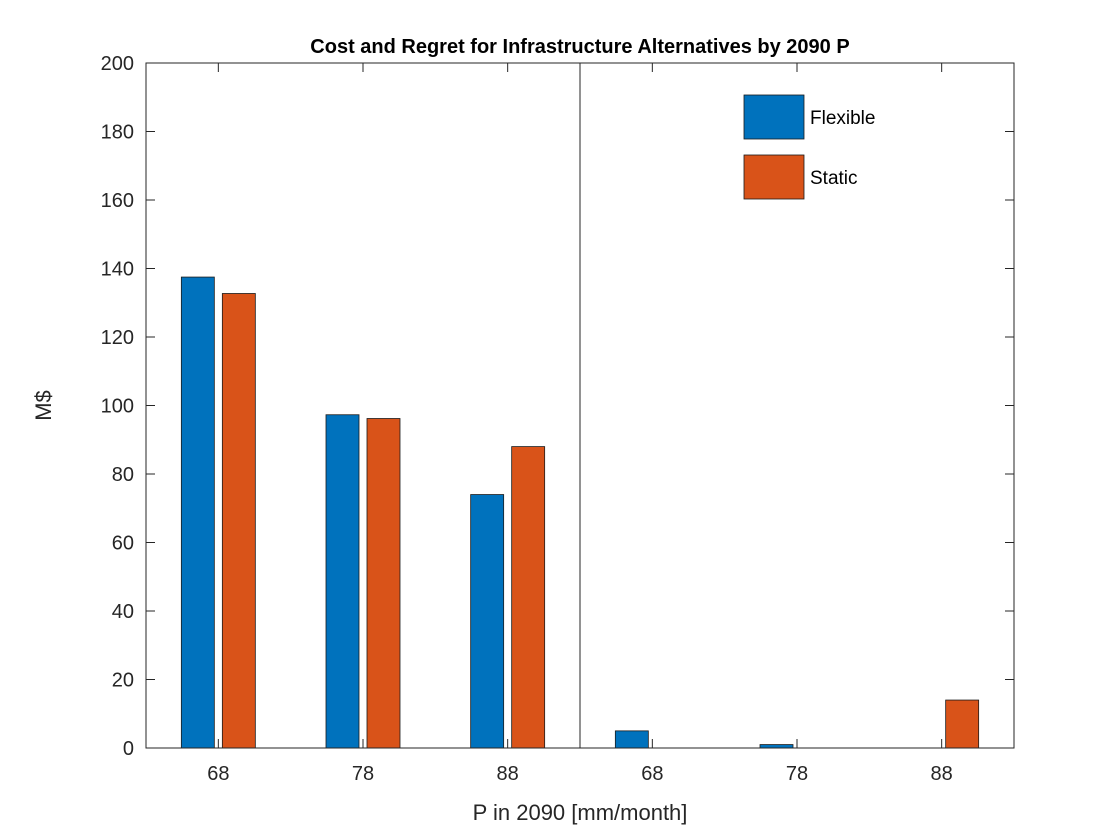 This screenshot has height=840, width=1120. What do you see at coordinates (842, 118) in the screenshot?
I see `legend-label-flexible: Flexible` at bounding box center [842, 118].